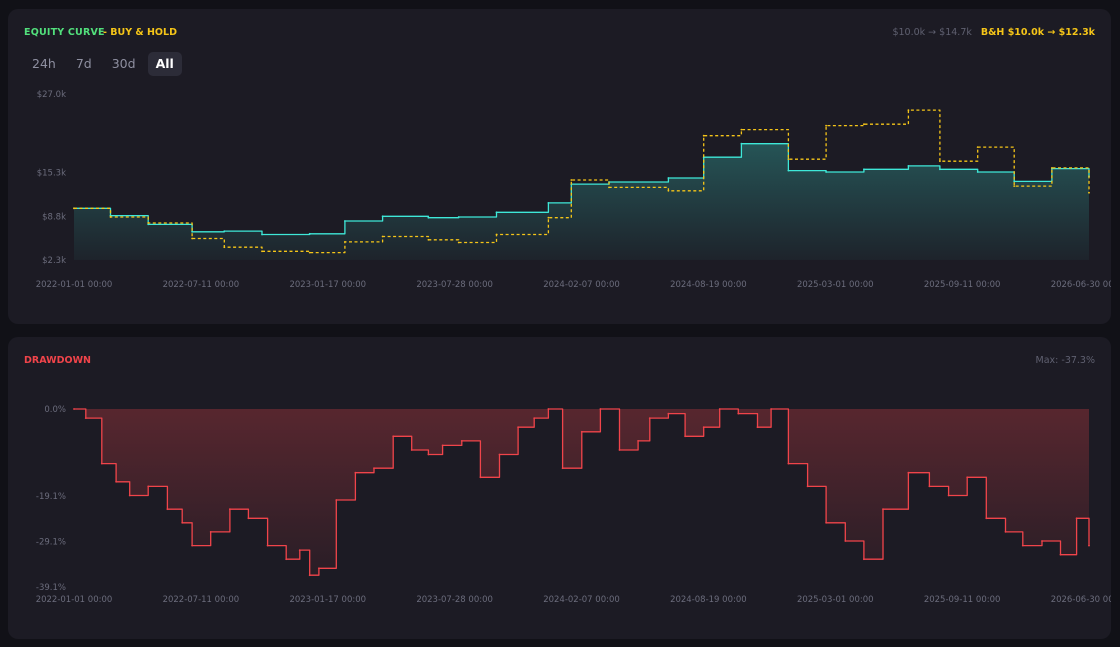 The height and width of the screenshot is (647, 1120). I want to click on y-tick-label: $8.8k, so click(54, 217).